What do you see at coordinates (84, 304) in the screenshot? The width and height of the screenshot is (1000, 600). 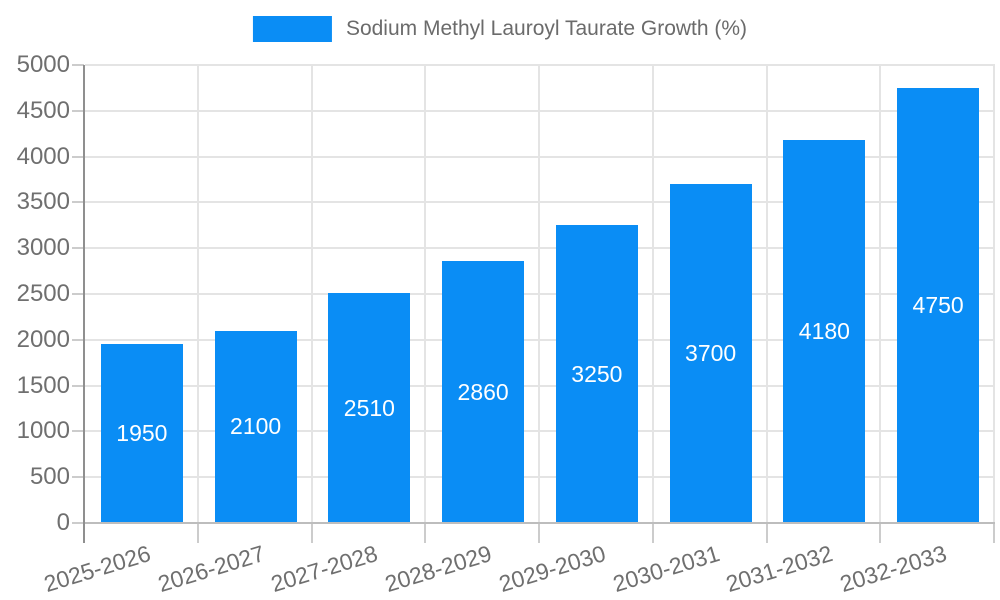 I see `y-axis-line` at bounding box center [84, 304].